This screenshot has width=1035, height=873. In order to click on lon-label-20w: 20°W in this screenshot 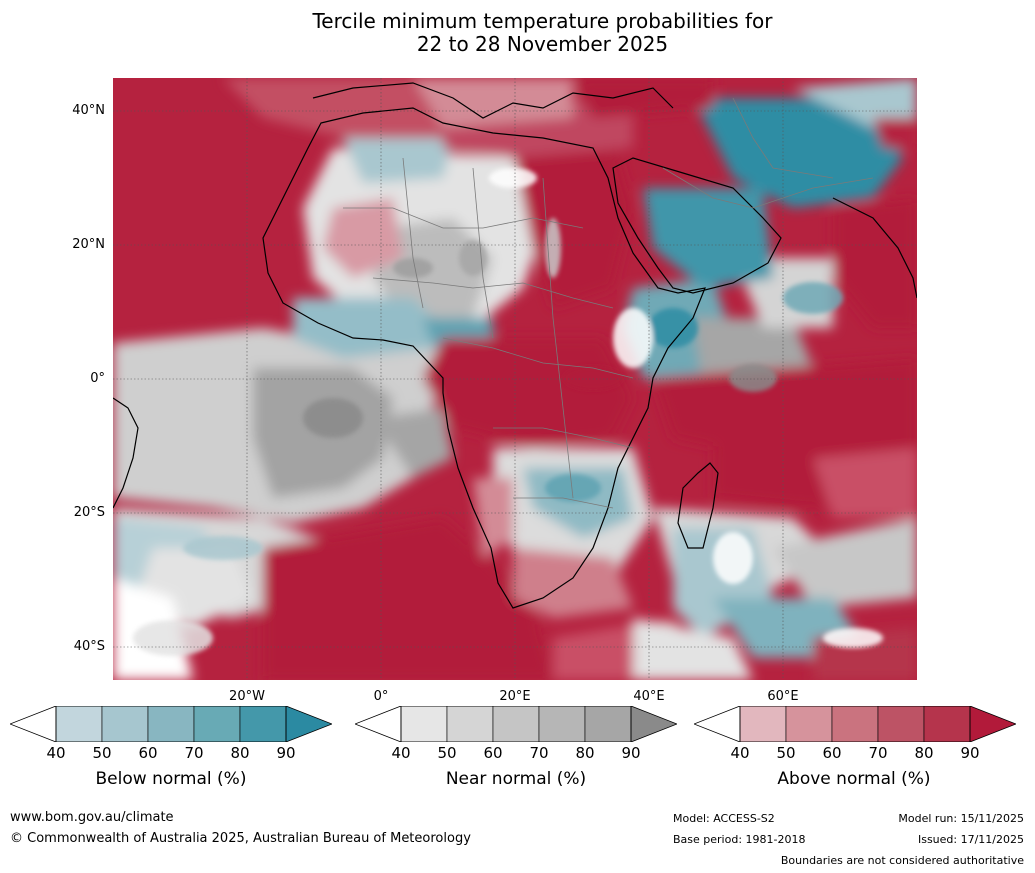, I will do `click(247, 696)`.